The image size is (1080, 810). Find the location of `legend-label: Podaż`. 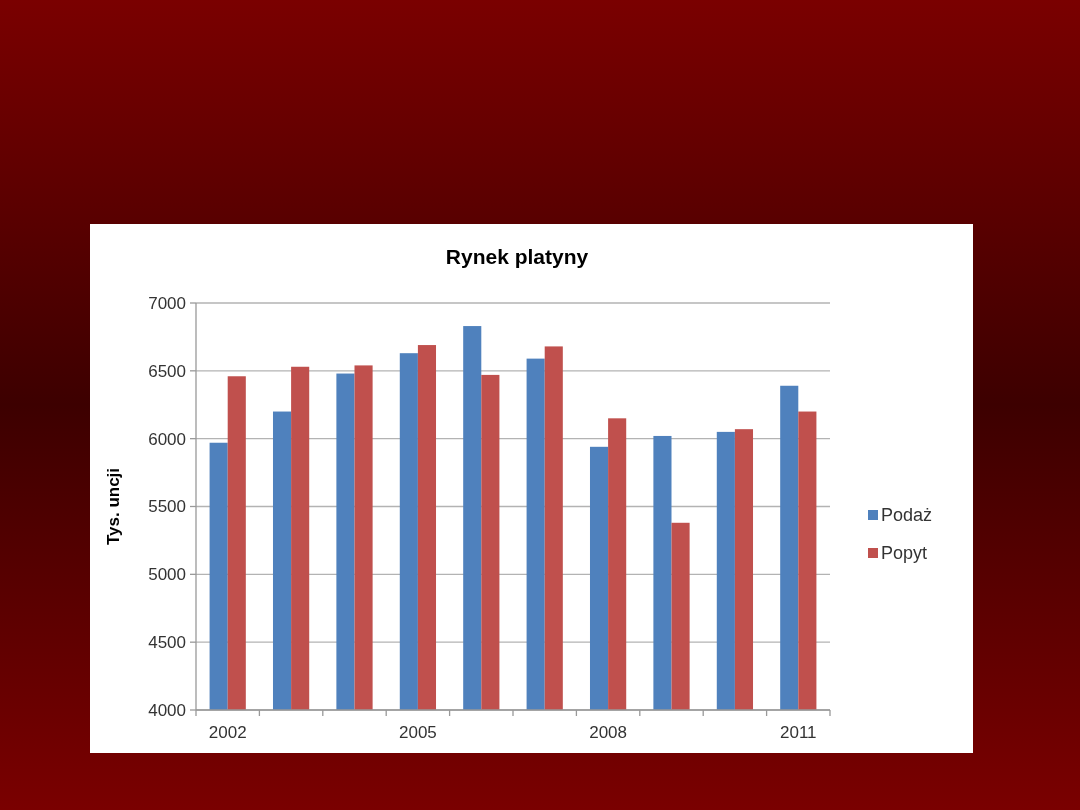

legend-label: Podaż is located at coordinates (907, 515).